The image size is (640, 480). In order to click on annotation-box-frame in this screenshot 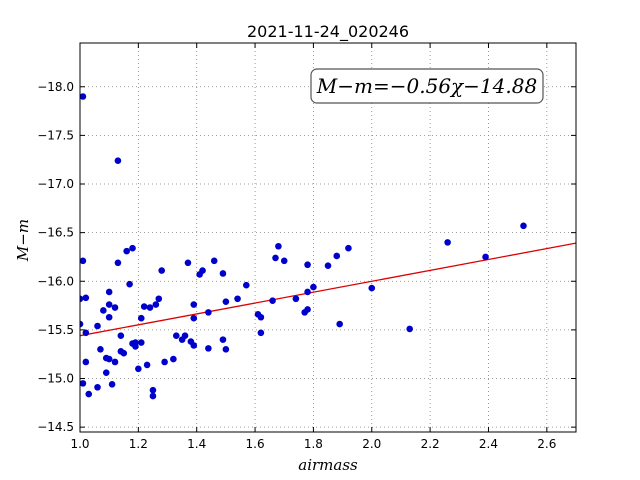, I will do `click(427, 86)`.